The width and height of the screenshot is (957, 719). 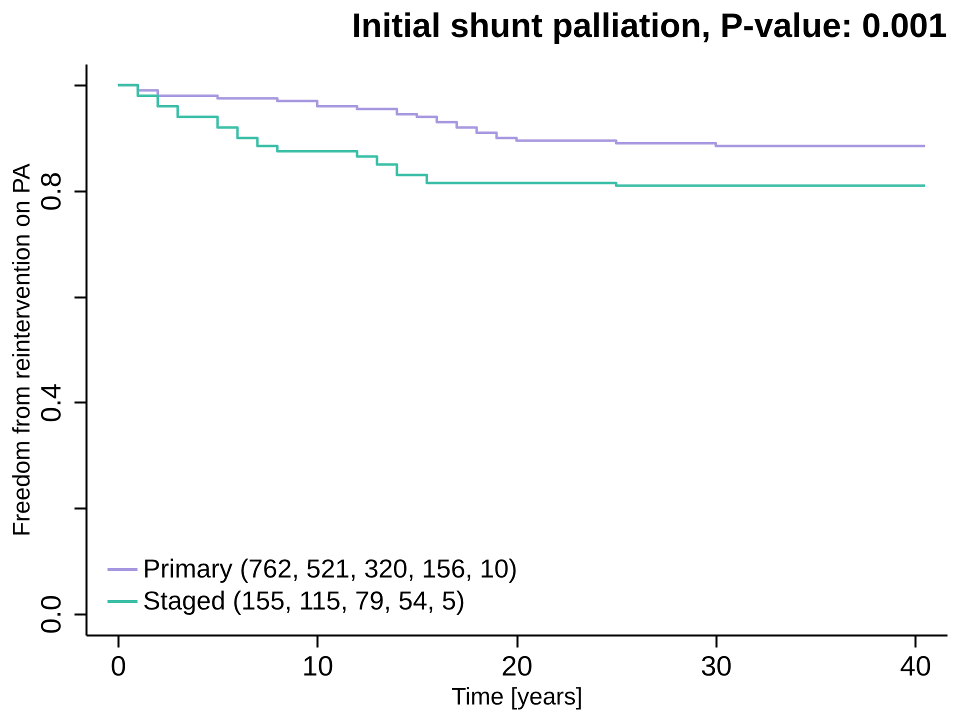 I want to click on x-tick-label: 0, so click(x=118, y=666).